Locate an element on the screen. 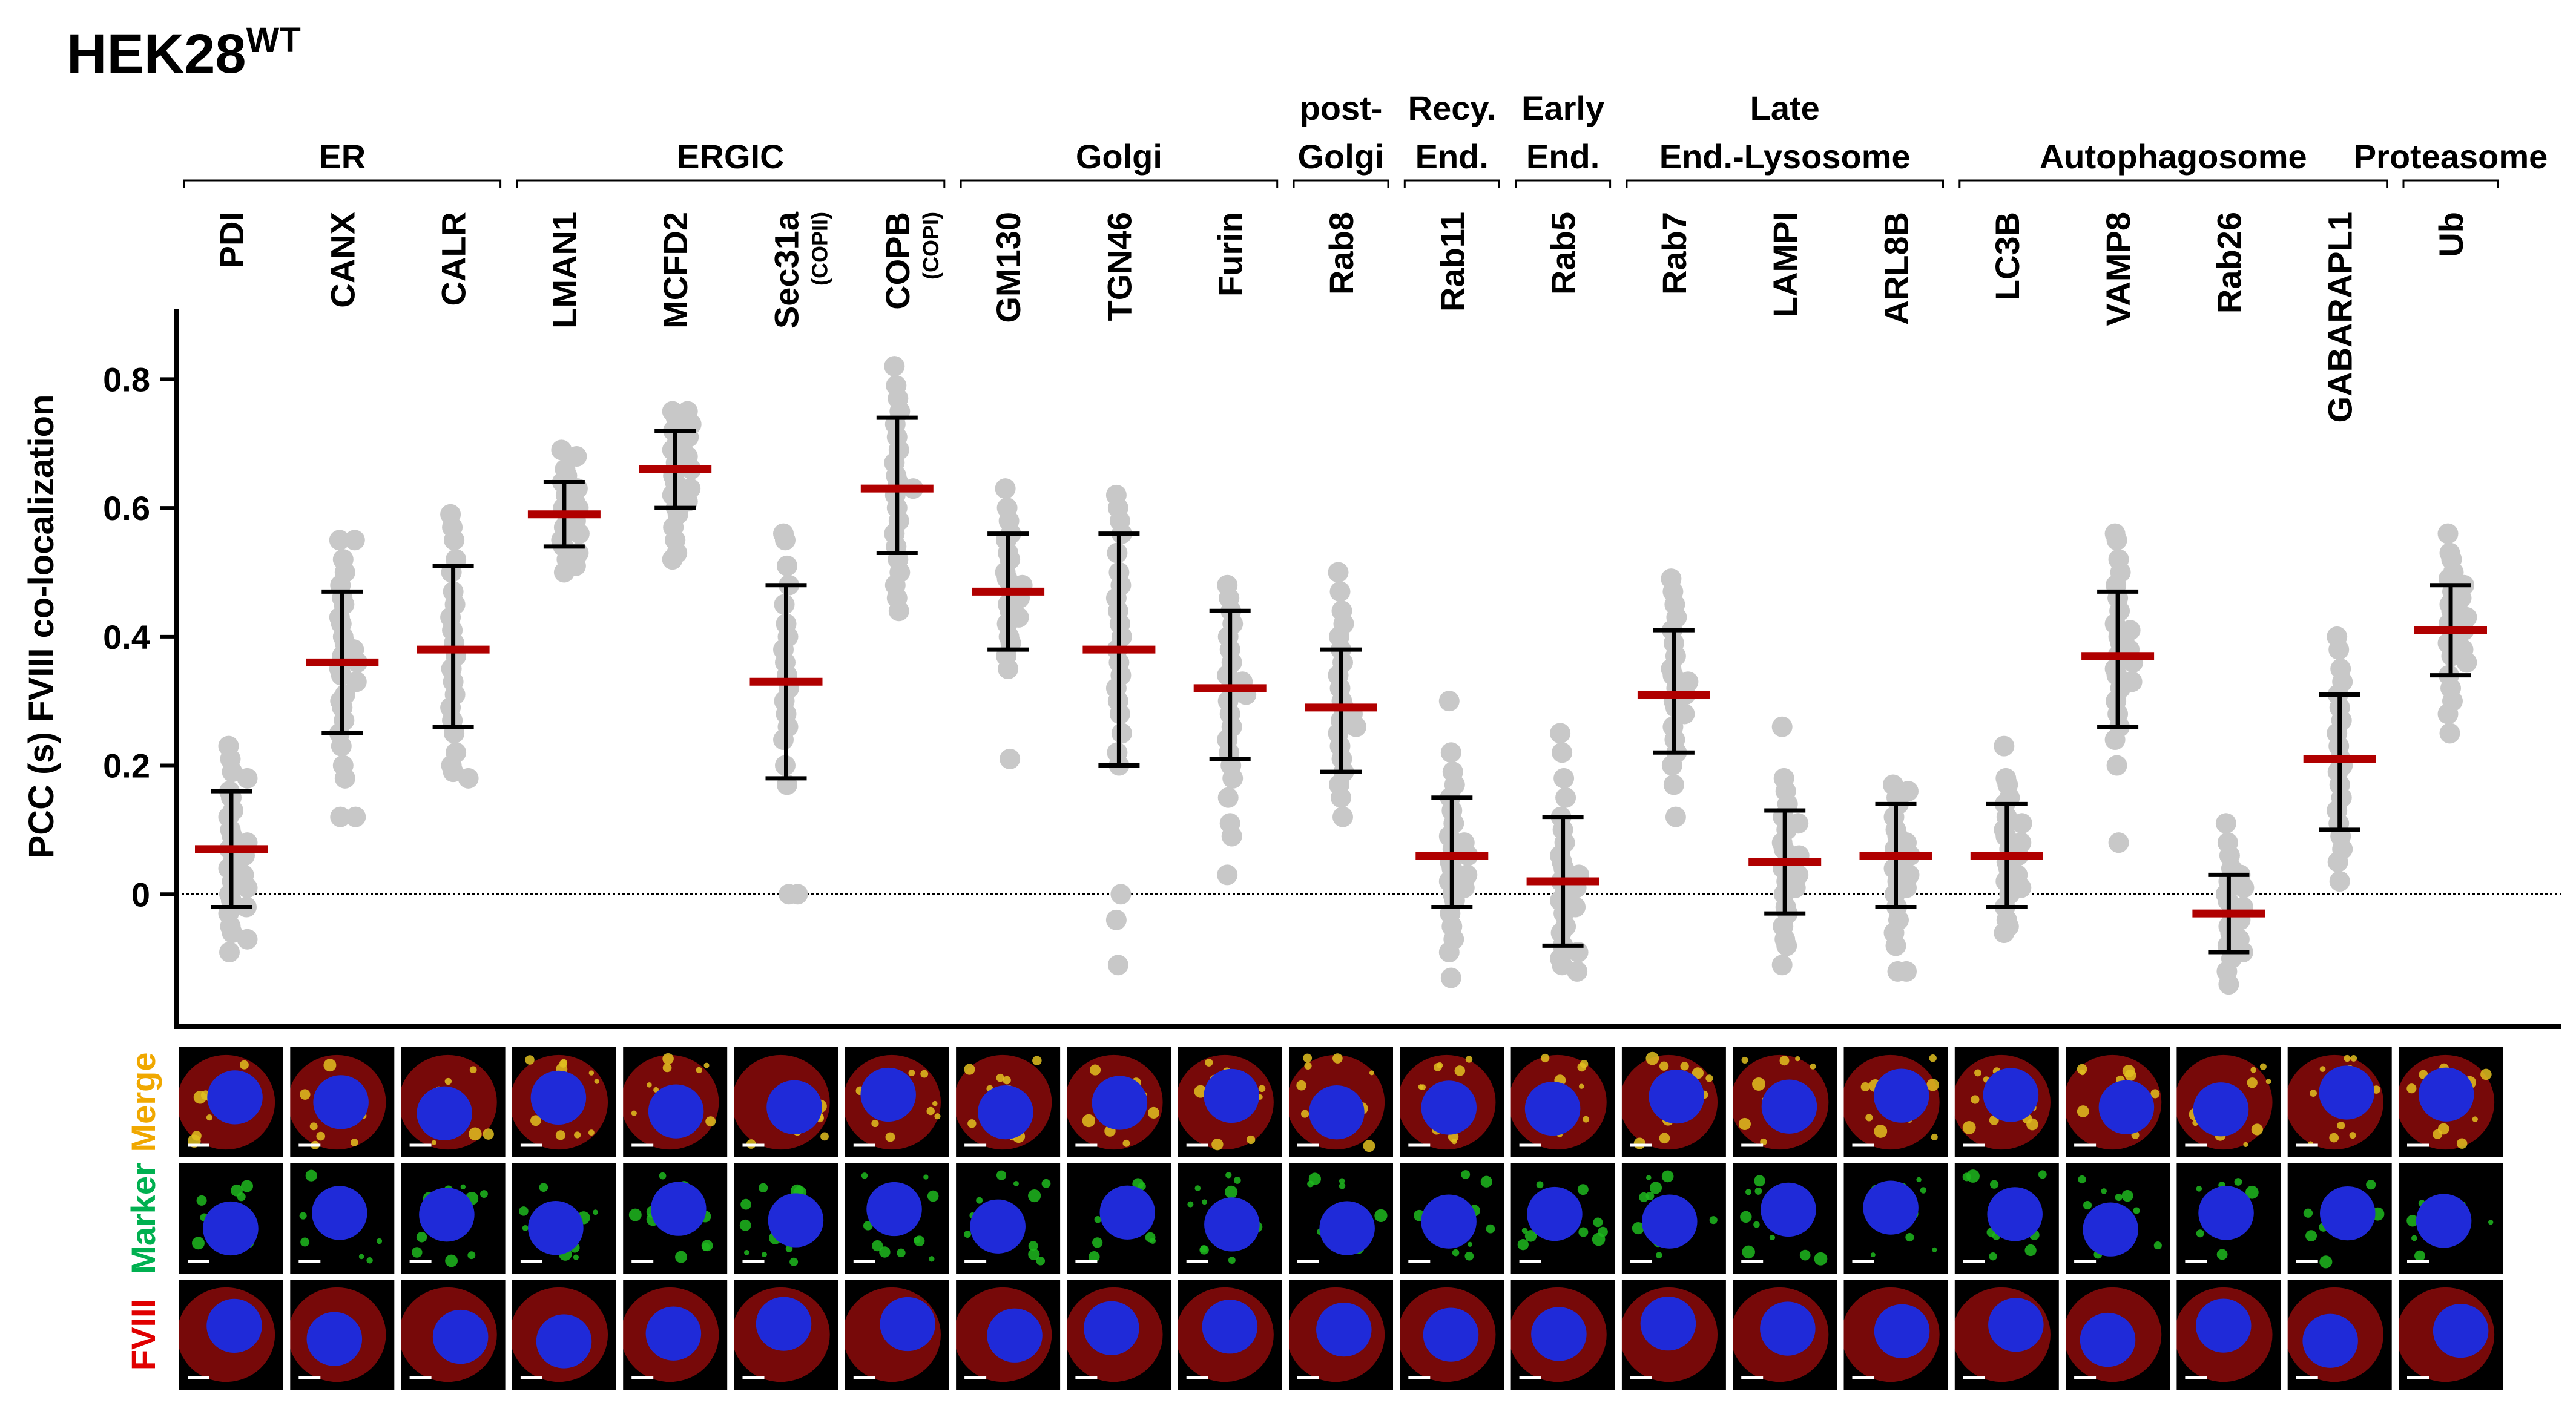 Image resolution: width=2576 pixels, height=1417 pixels. y-axis-label: PCC (s) FVIII co-localization is located at coordinates (41, 627).